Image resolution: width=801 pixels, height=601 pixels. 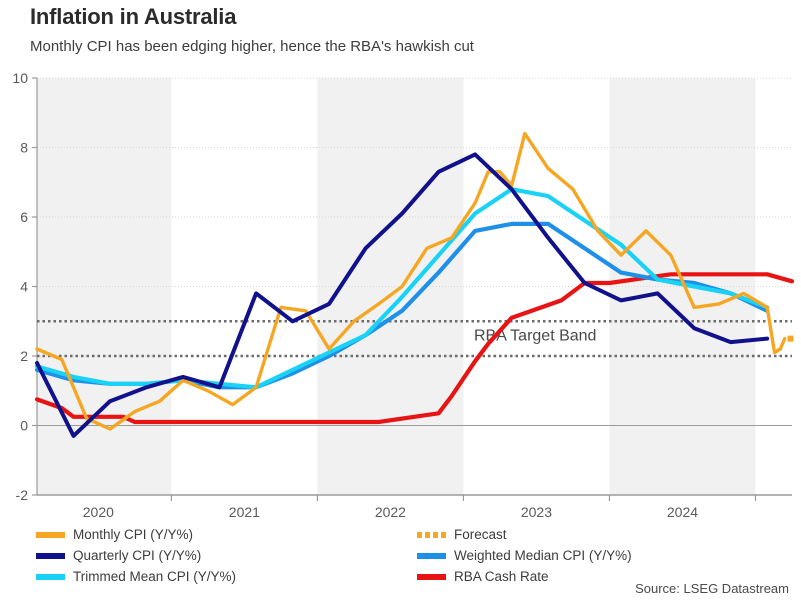 What do you see at coordinates (244, 512) in the screenshot?
I see `x-tick-label: 2021` at bounding box center [244, 512].